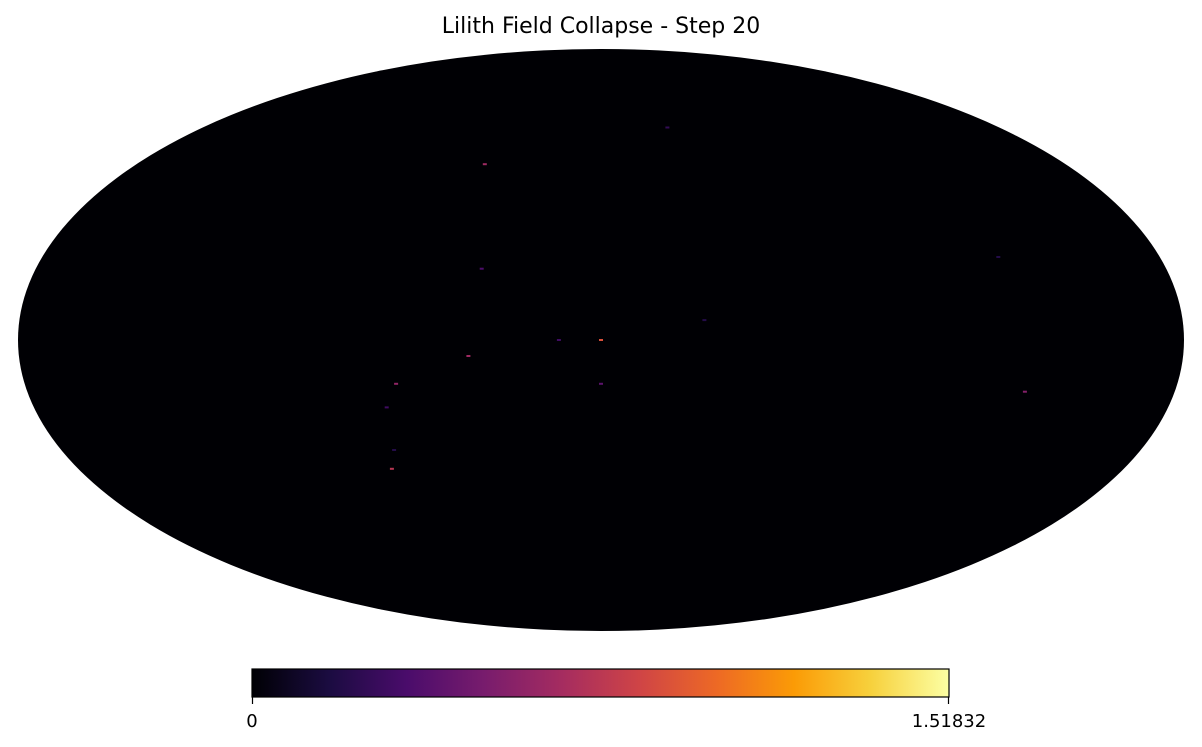 This screenshot has height=747, width=1202. What do you see at coordinates (251, 721) in the screenshot?
I see `colorbar-min-label: 0` at bounding box center [251, 721].